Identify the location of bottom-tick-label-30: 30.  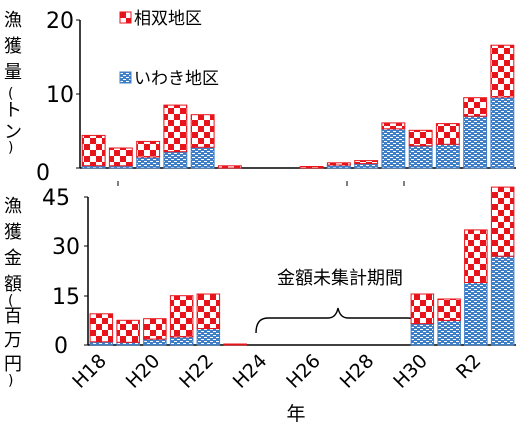
(66, 247).